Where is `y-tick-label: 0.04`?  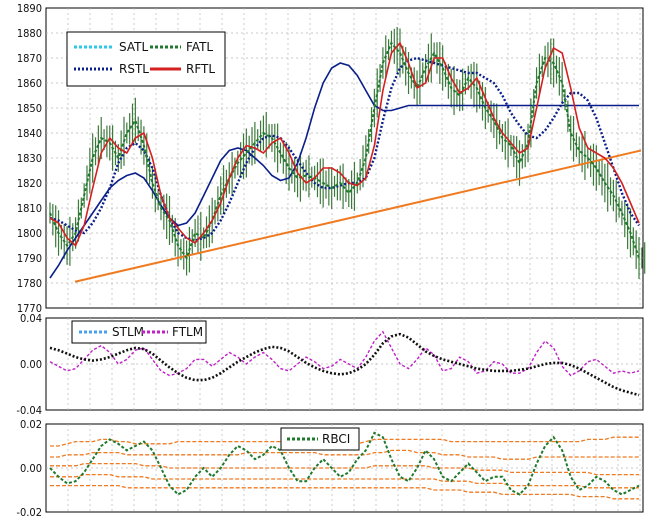 y-tick-label: 0.04 is located at coordinates (31, 318).